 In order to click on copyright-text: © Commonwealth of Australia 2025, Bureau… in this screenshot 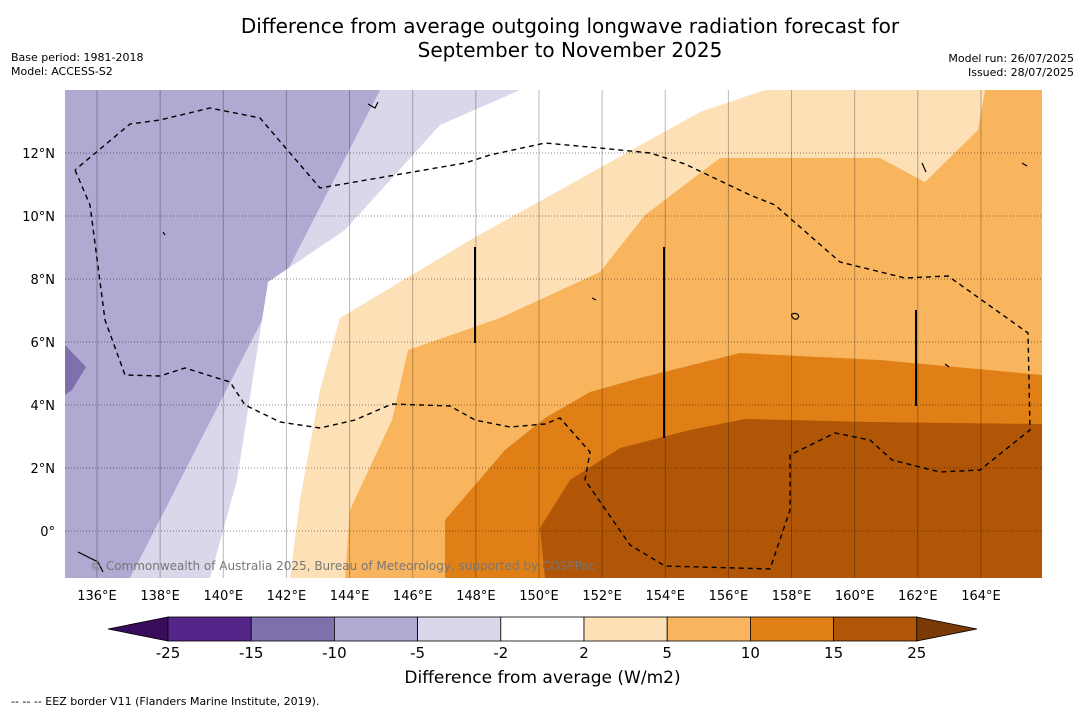, I will do `click(342, 566)`.